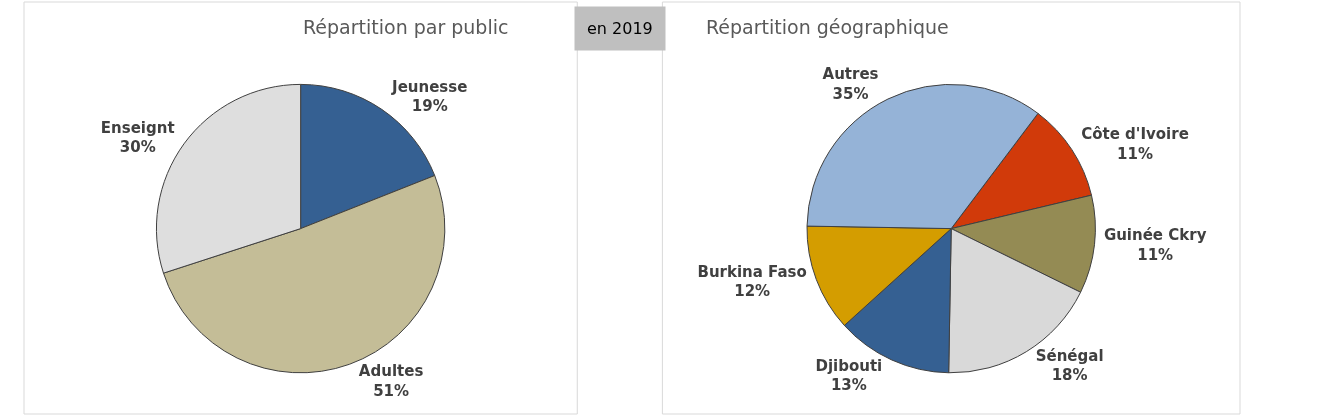 This screenshot has width=1331, height=416. What do you see at coordinates (850, 93) in the screenshot?
I see `data-label: 35%` at bounding box center [850, 93].